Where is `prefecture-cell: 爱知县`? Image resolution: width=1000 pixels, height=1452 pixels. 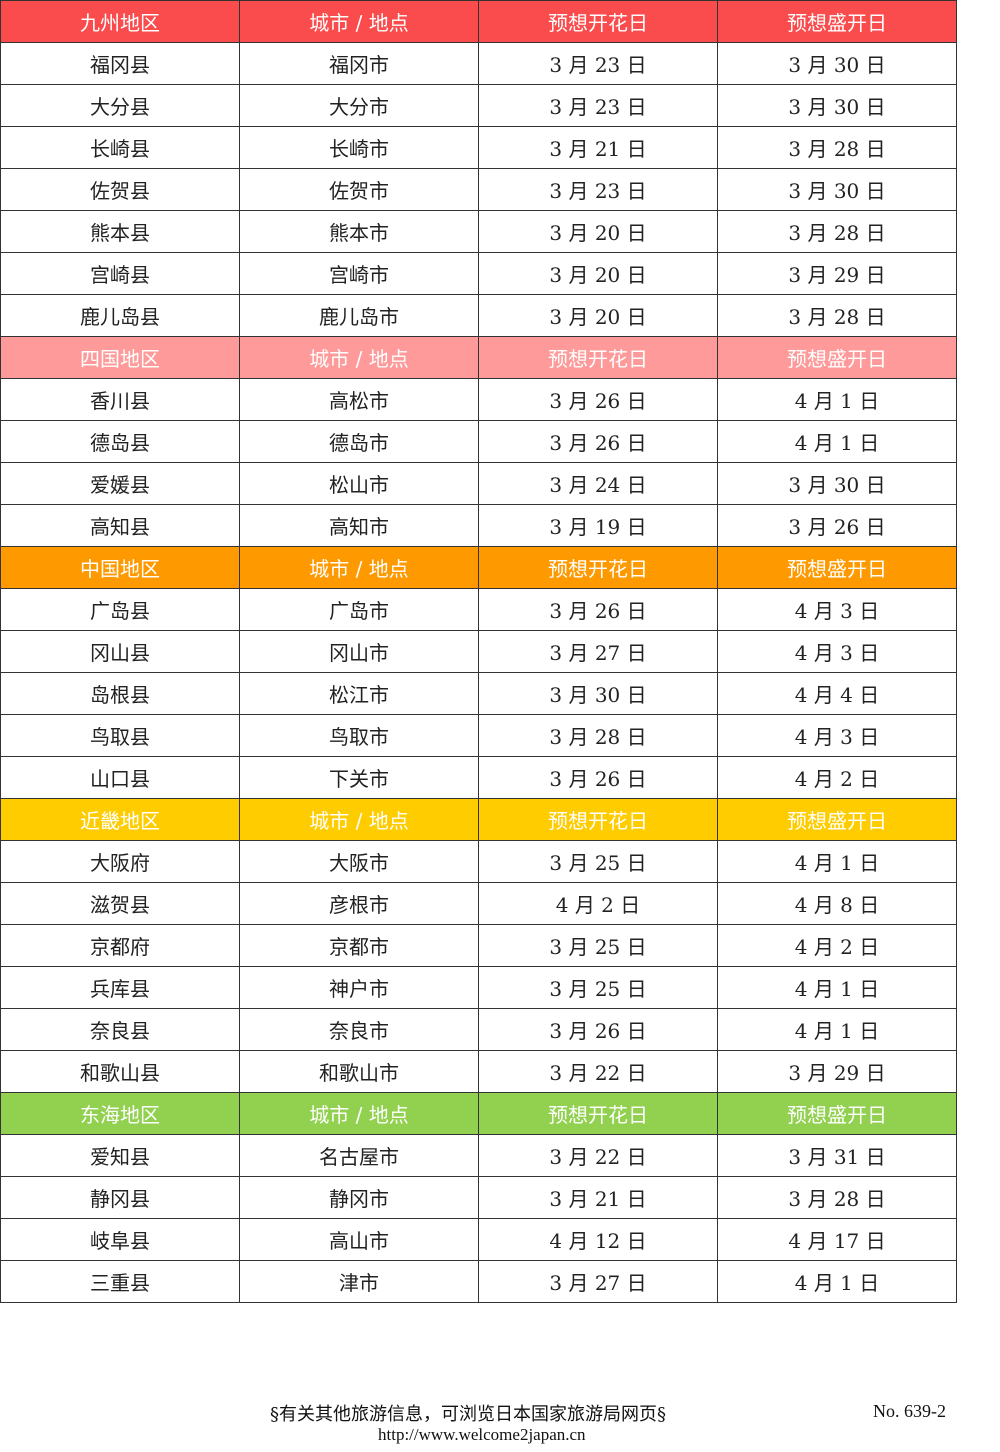 prefecture-cell: 爱知县 is located at coordinates (120, 1155).